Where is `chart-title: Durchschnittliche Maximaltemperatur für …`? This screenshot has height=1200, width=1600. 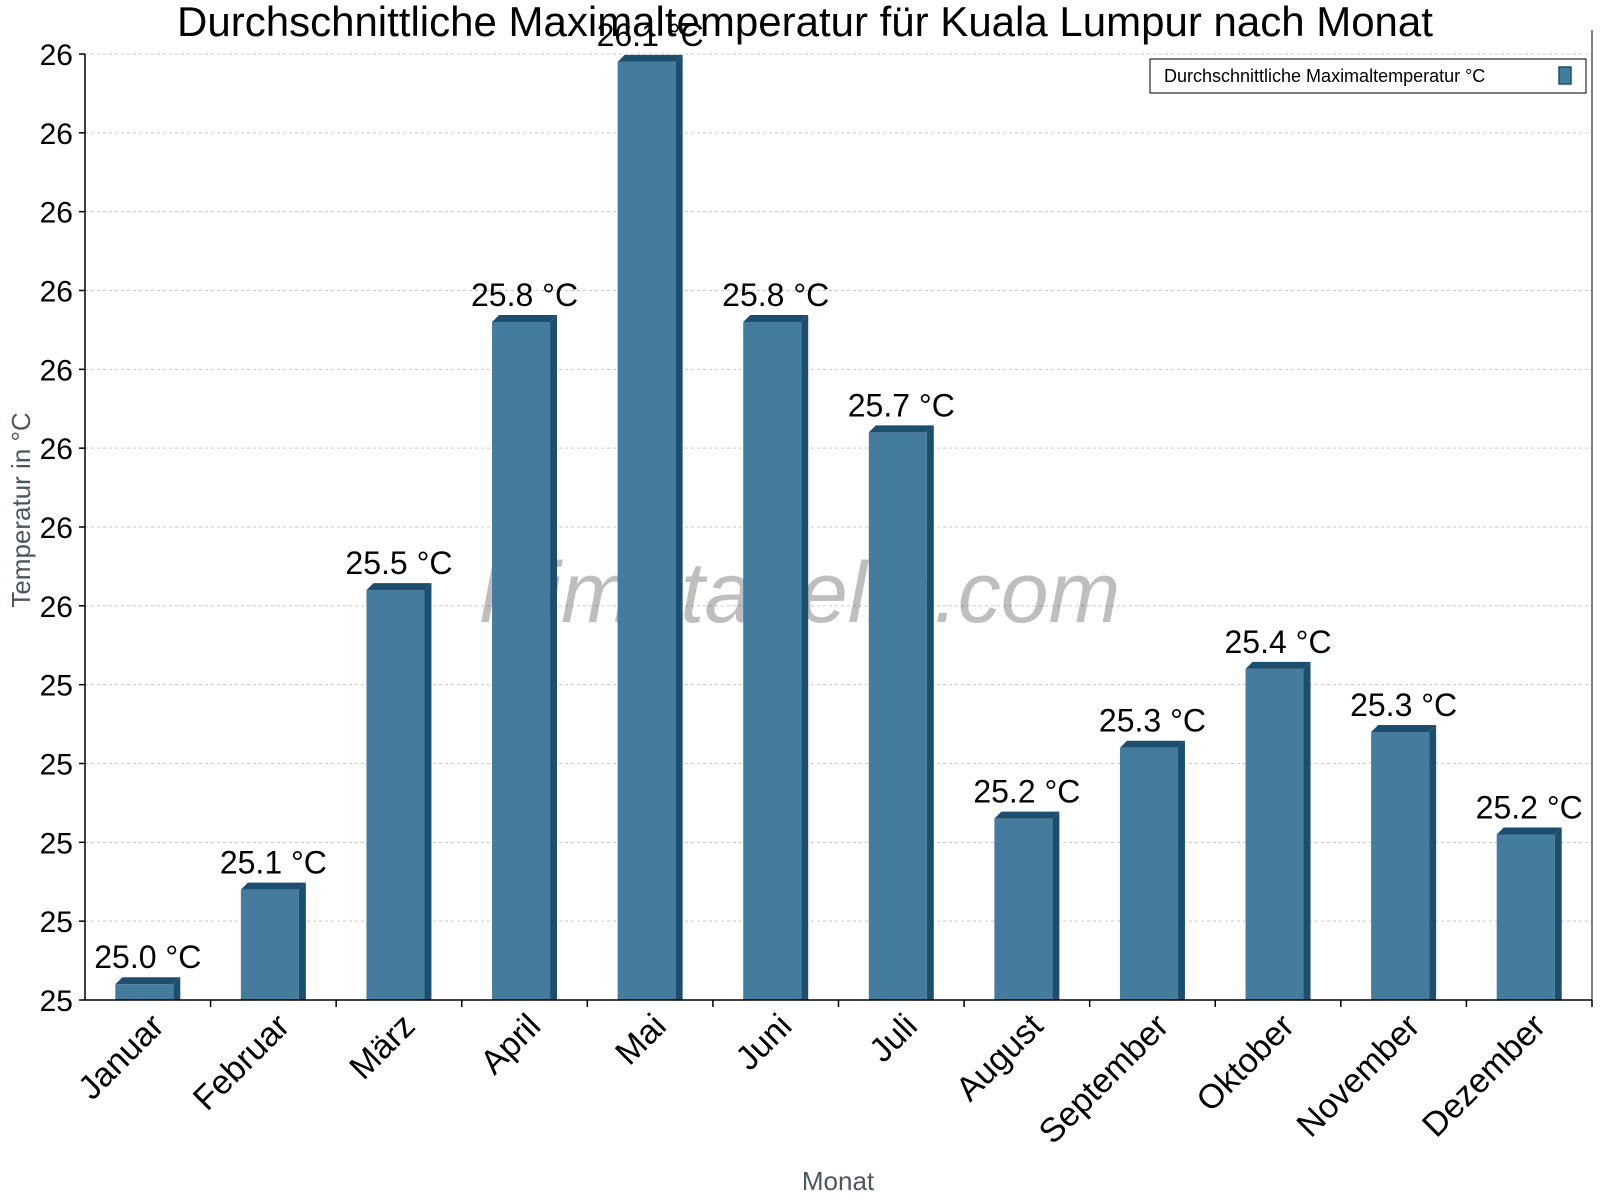
chart-title: Durchschnittliche Maximaltemperatur für … is located at coordinates (805, 22).